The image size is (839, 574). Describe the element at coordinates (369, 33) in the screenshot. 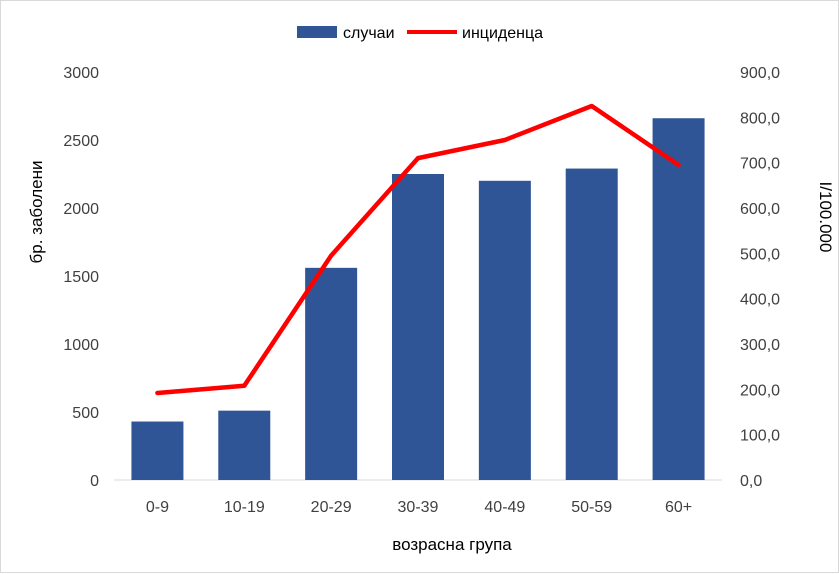

I see `legend-label-cases: случаи` at that location.